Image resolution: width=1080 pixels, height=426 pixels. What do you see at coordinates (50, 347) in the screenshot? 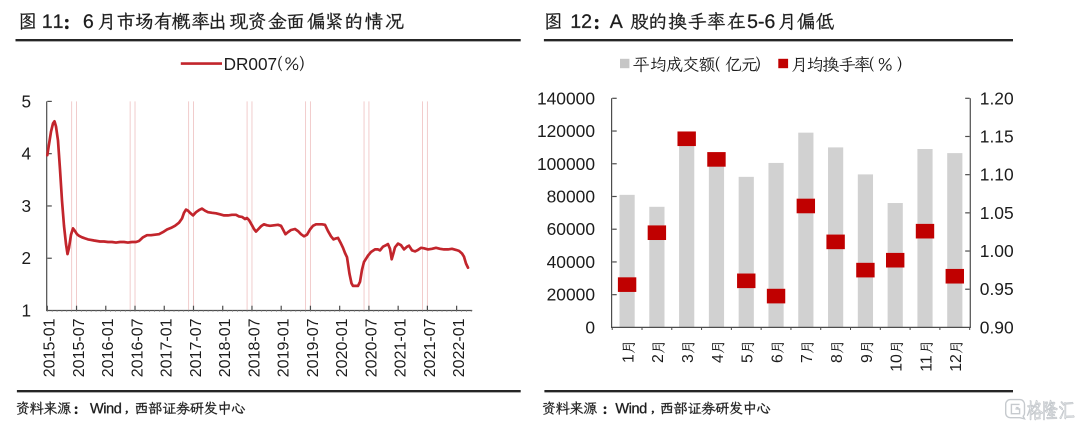
I see `svg-text: 2015-01` at bounding box center [50, 347].